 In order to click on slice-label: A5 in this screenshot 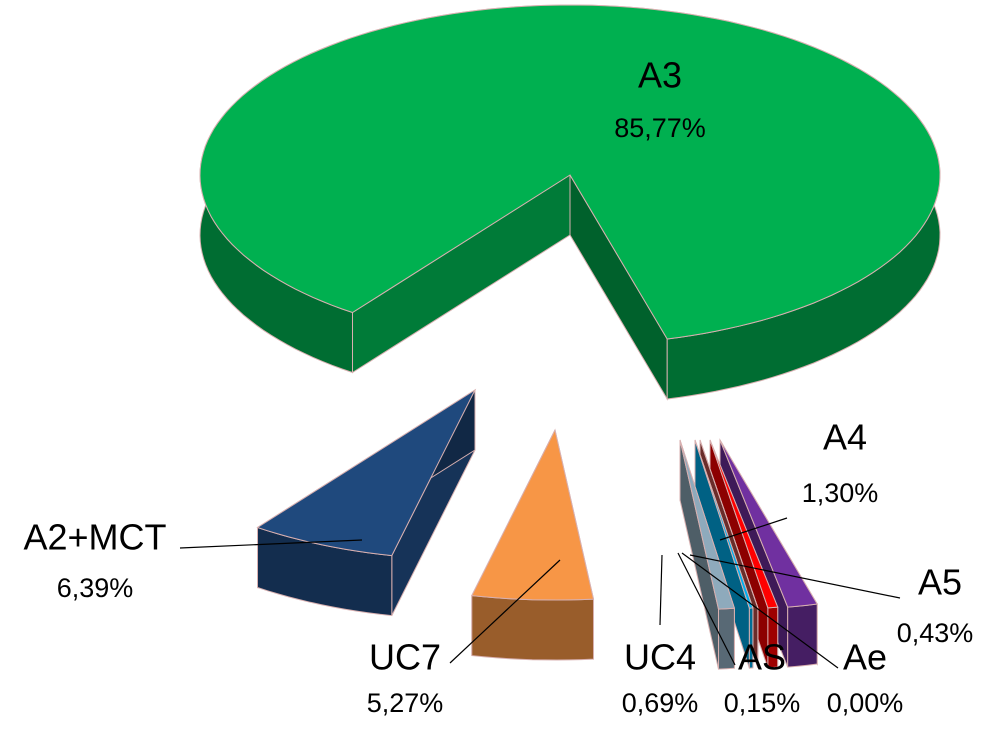, I will do `click(940, 582)`.